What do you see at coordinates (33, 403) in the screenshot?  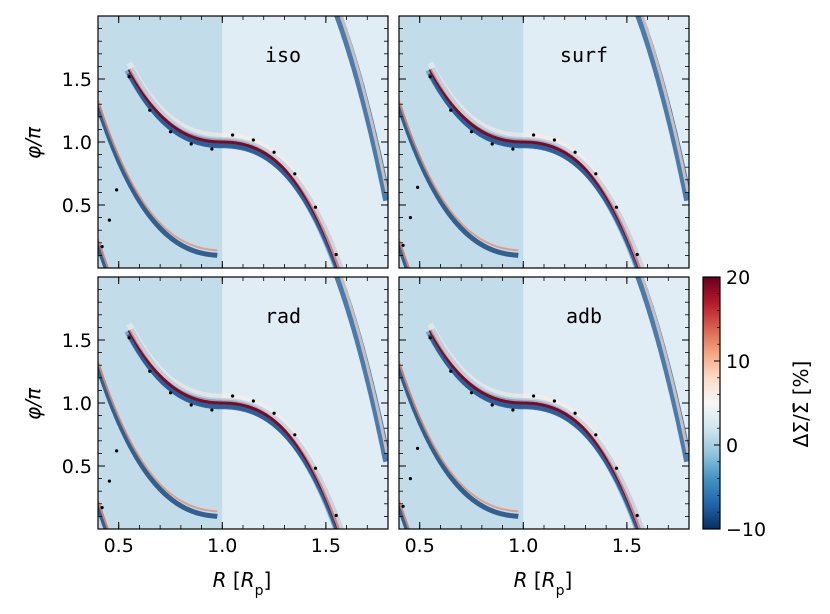 I see `ylabel-bottom: φ/π` at bounding box center [33, 403].